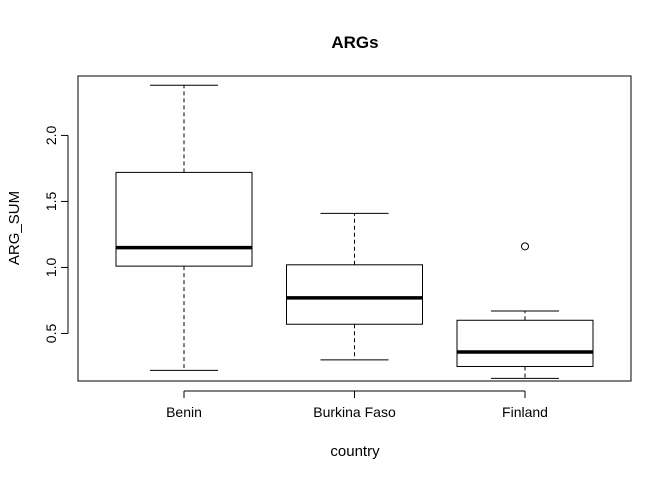  Describe the element at coordinates (355, 451) in the screenshot. I see `x-axis-label: country` at that location.